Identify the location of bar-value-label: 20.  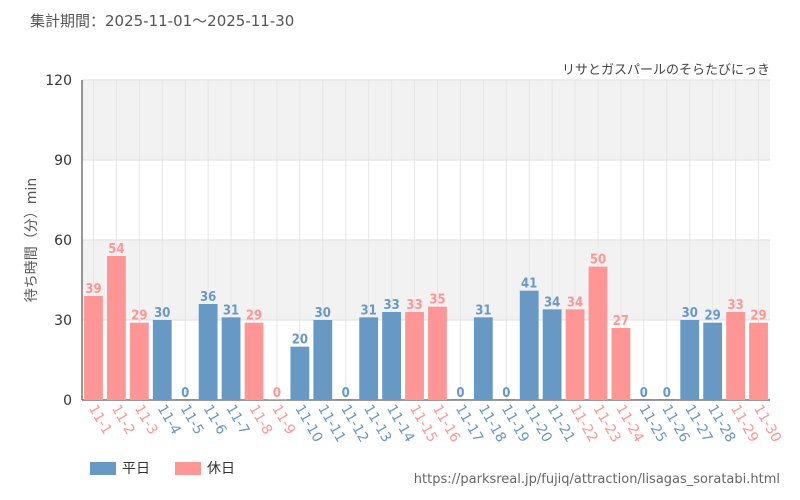
(300, 340).